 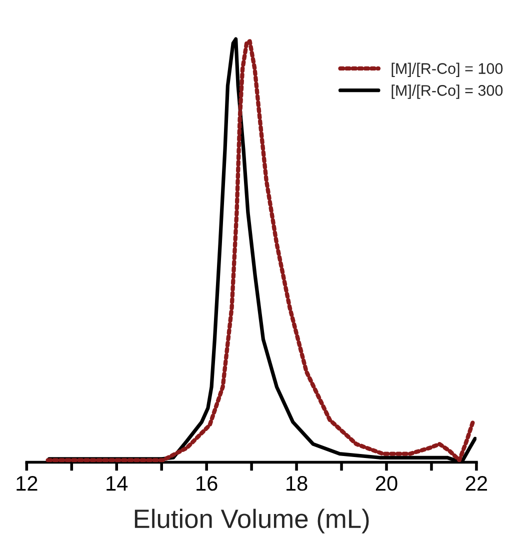 I want to click on x-tick-label: 20, so click(x=387, y=483).